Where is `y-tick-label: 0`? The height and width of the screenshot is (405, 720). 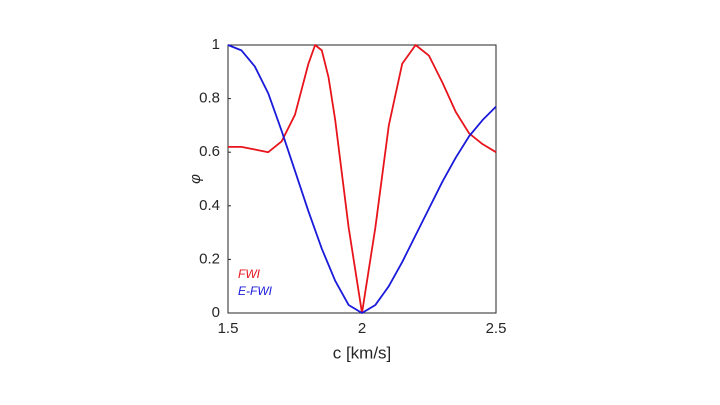
y-tick-label: 0 is located at coordinates (216, 312).